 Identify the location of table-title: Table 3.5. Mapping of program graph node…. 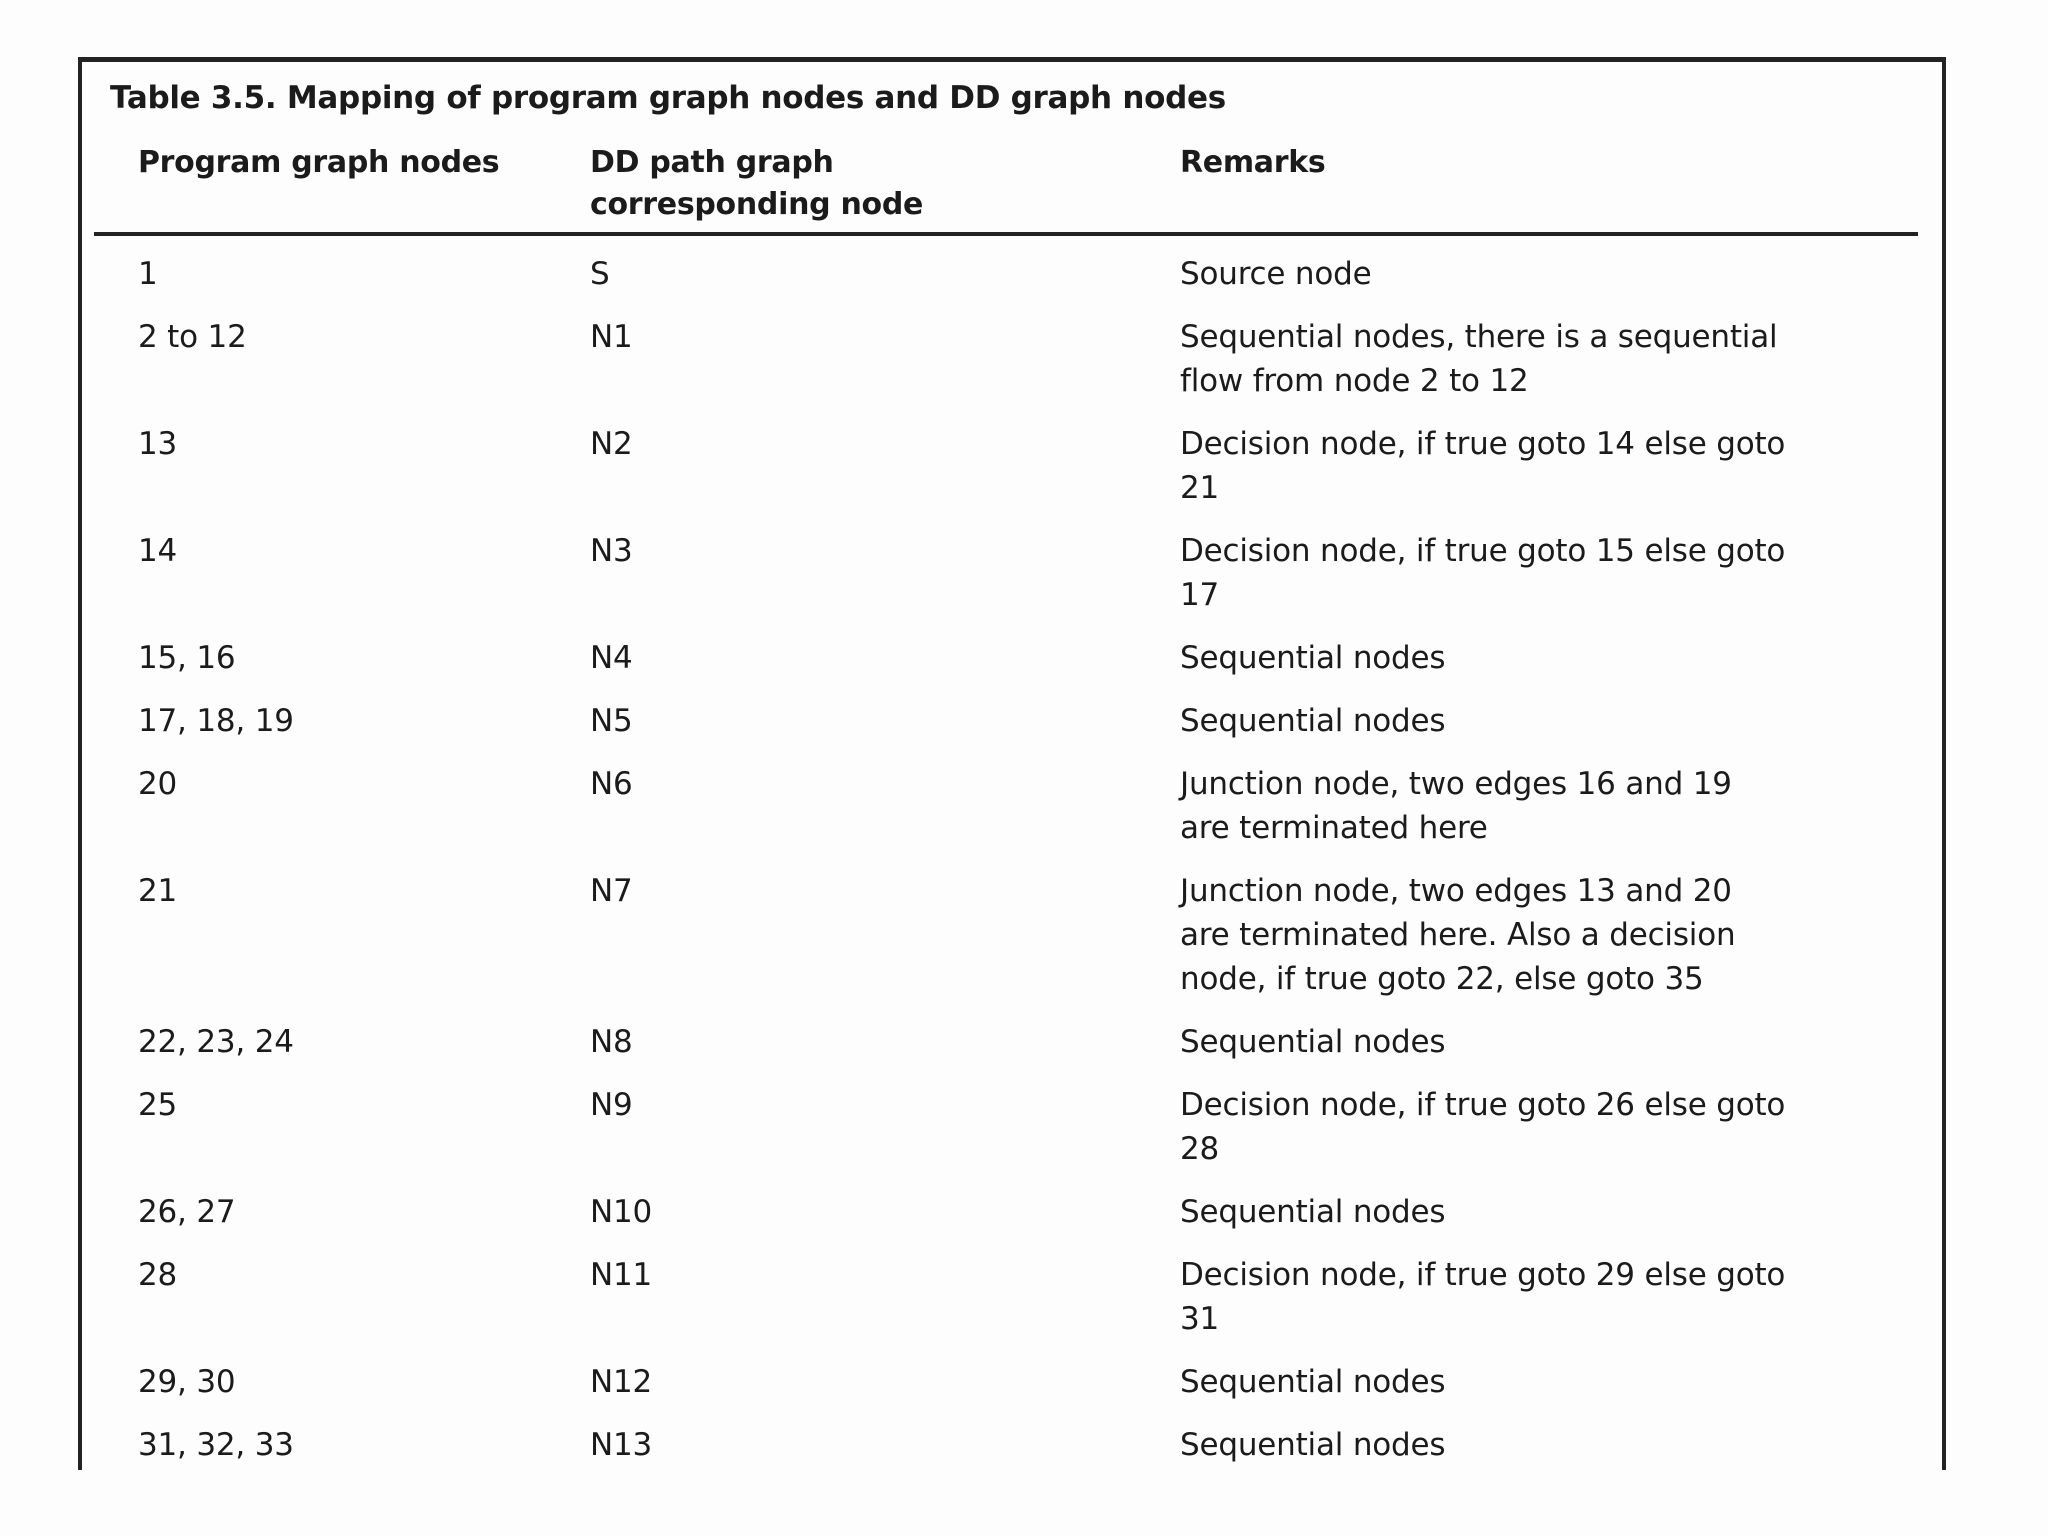
(668, 98).